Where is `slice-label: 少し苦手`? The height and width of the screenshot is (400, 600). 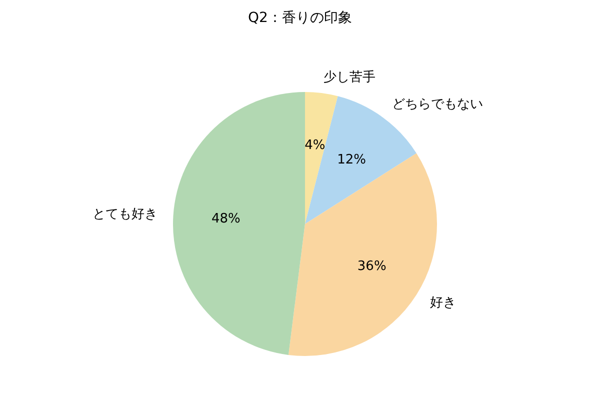 slice-label: 少し苦手 is located at coordinates (350, 77).